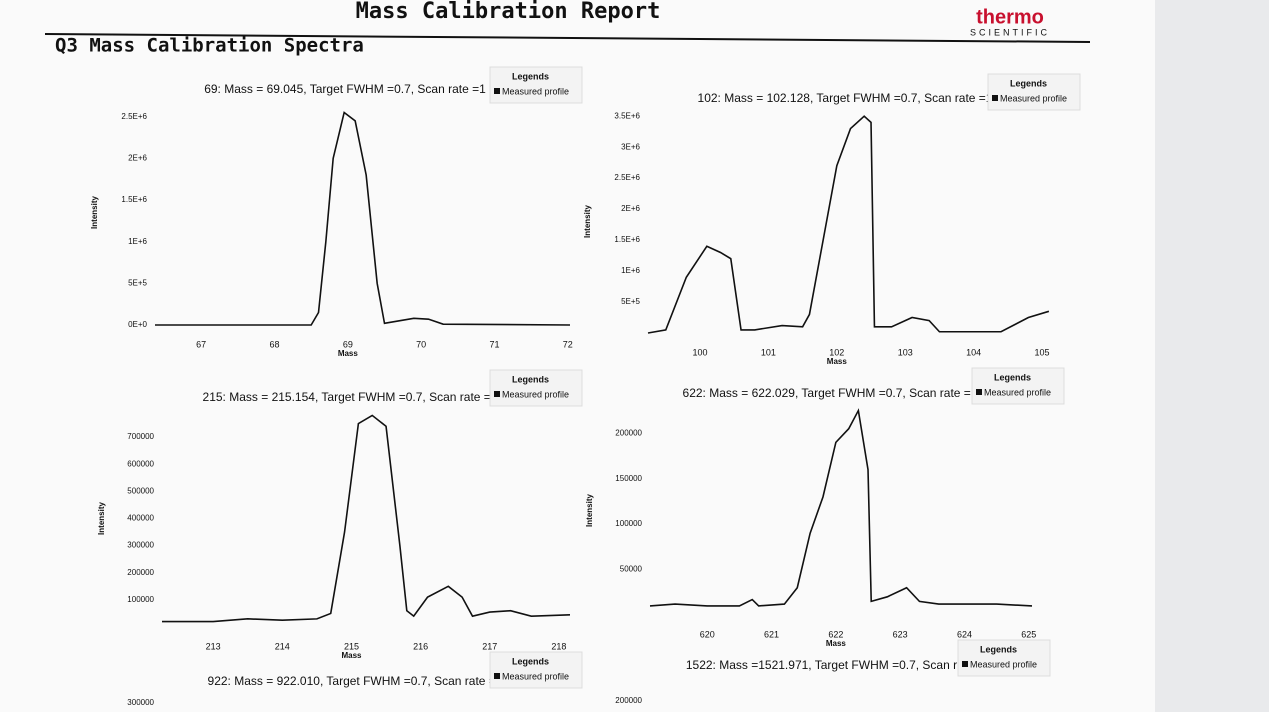 The height and width of the screenshot is (712, 1269). Describe the element at coordinates (964, 634) in the screenshot. I see `x-tick-label: 624` at that location.